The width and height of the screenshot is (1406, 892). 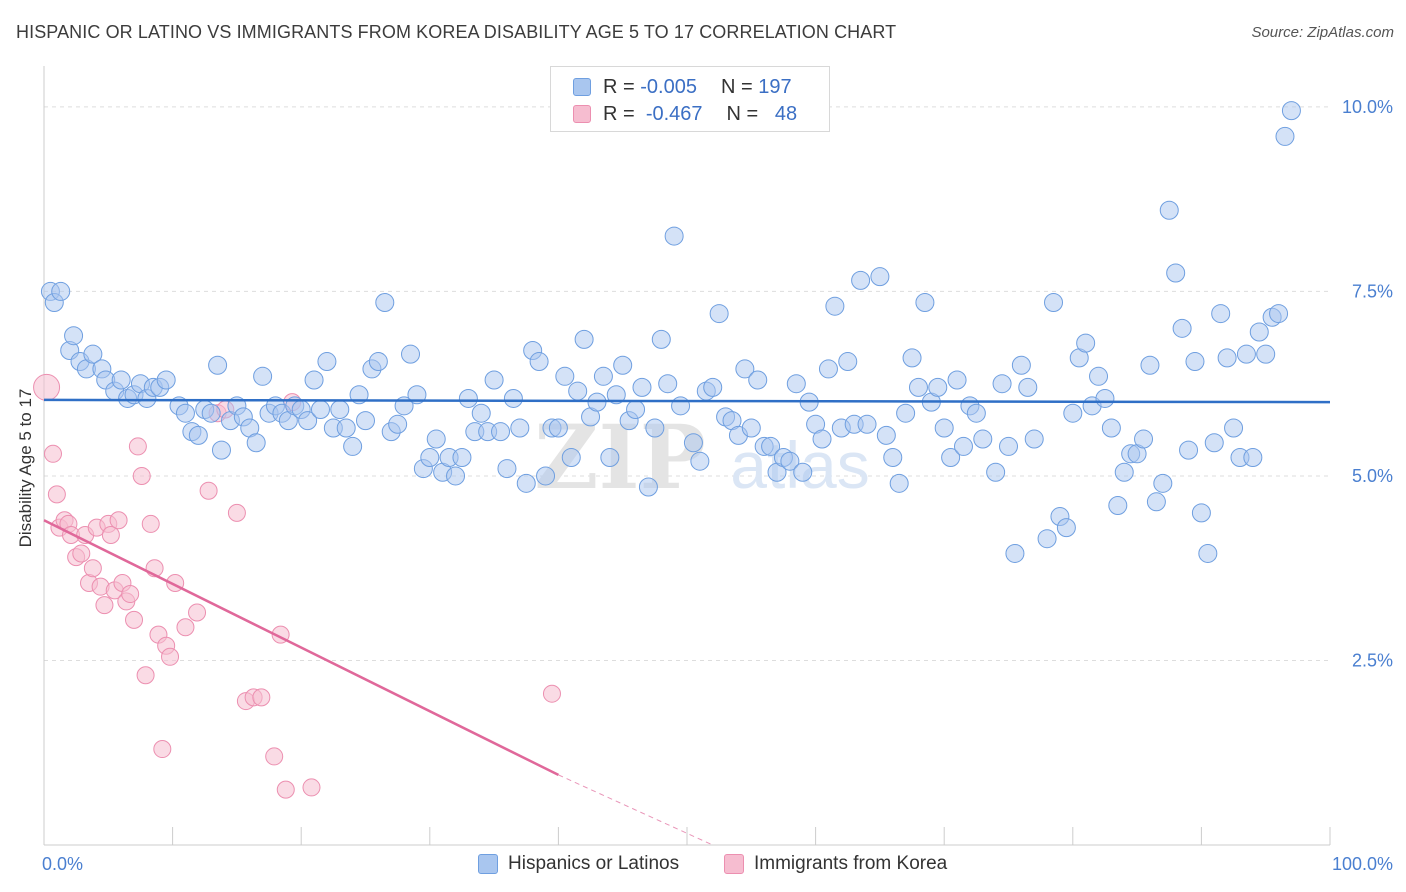 I want to click on legend-row-korea: R = -0.467 N = 48, so click(x=685, y=114).